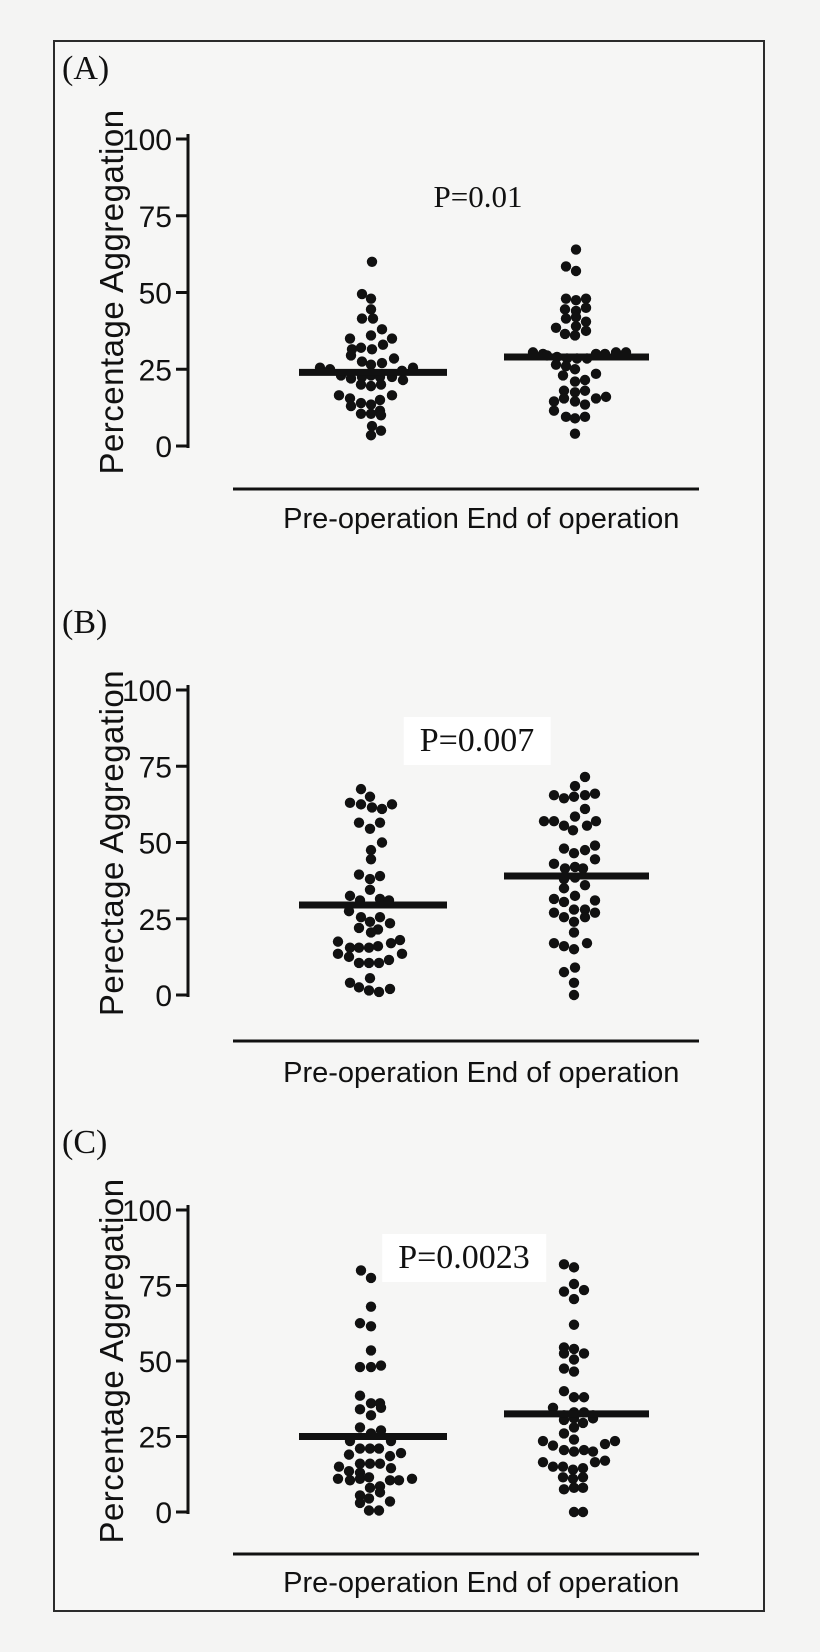 The width and height of the screenshot is (820, 1652). I want to click on panel-a-p-value: P=0.01, so click(478, 196).